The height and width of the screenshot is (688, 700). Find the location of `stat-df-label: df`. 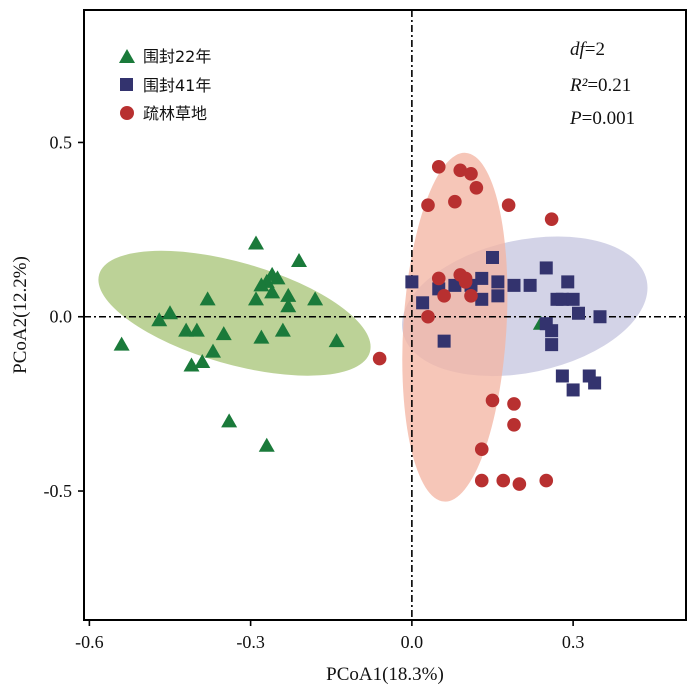

stat-df-label: df is located at coordinates (579, 49).